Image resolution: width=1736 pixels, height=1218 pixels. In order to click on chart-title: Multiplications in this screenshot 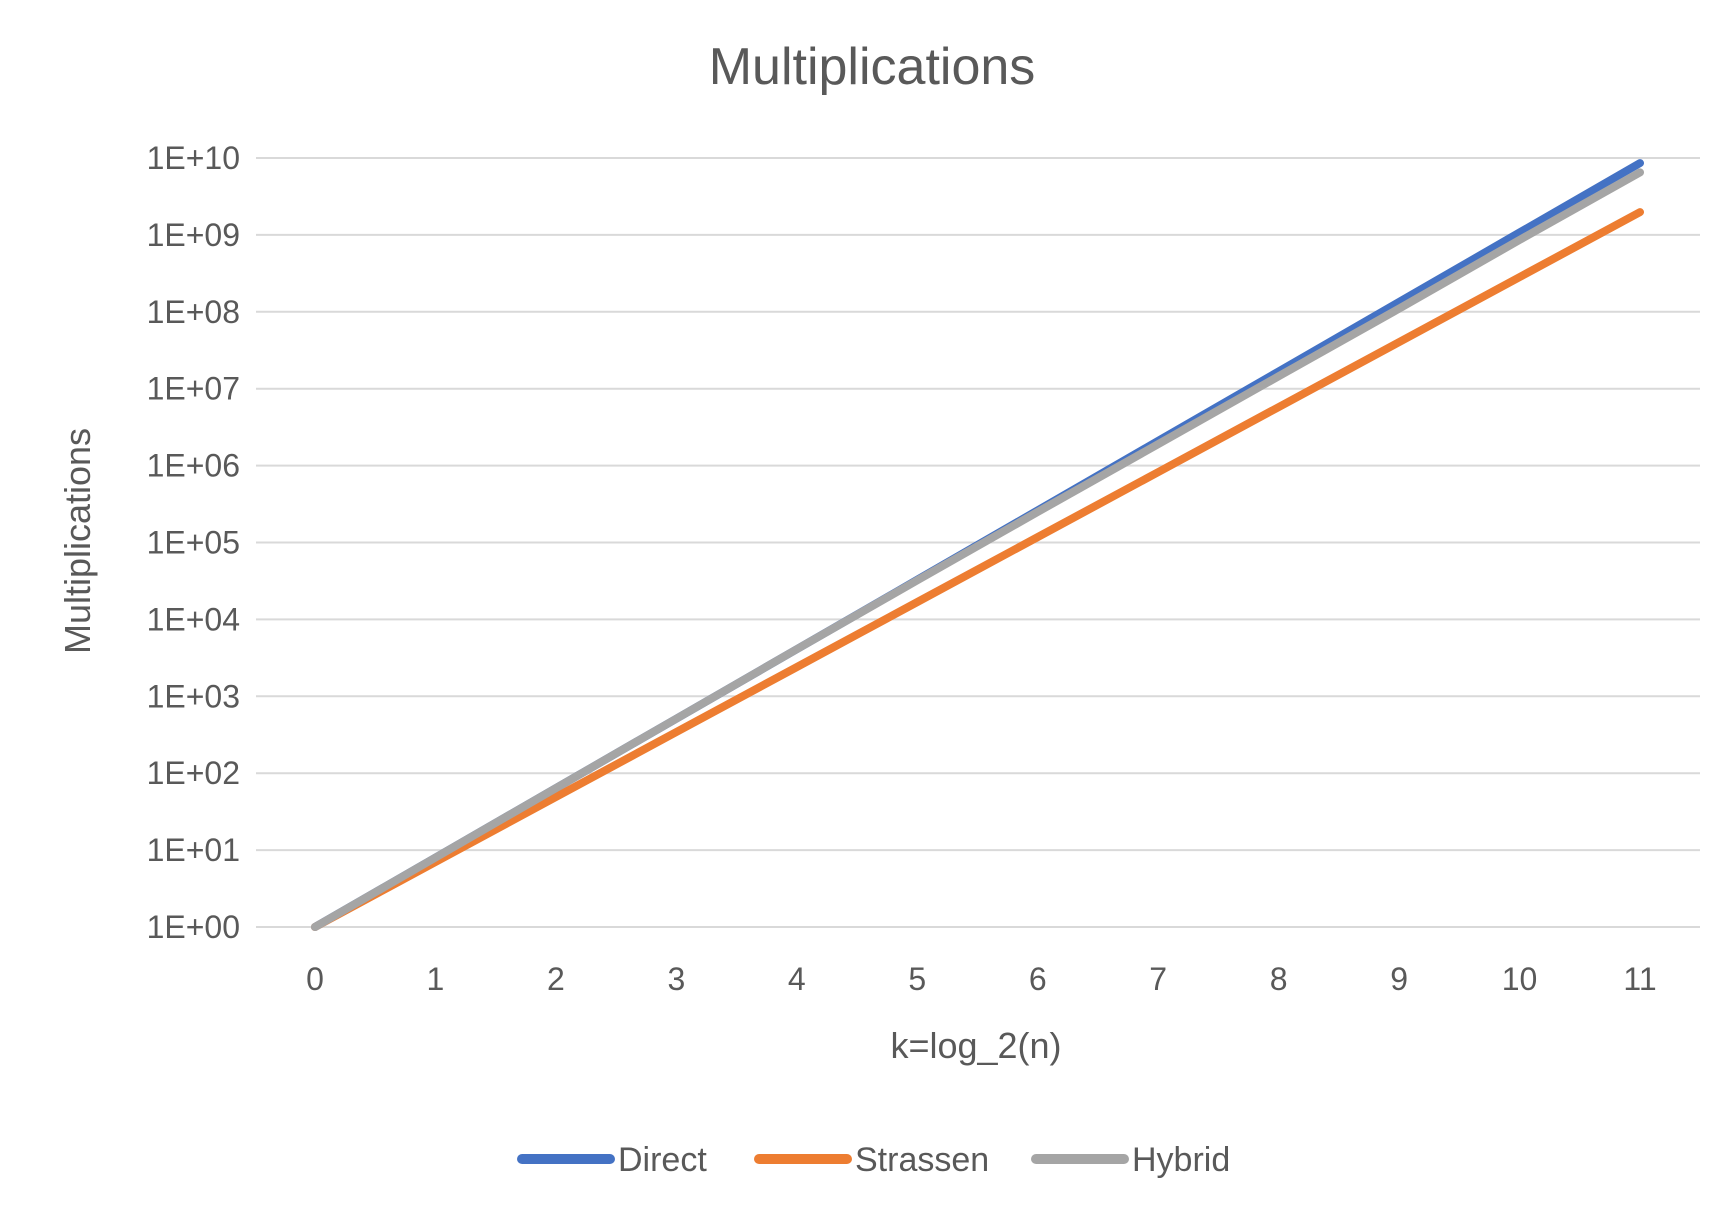, I will do `click(872, 67)`.